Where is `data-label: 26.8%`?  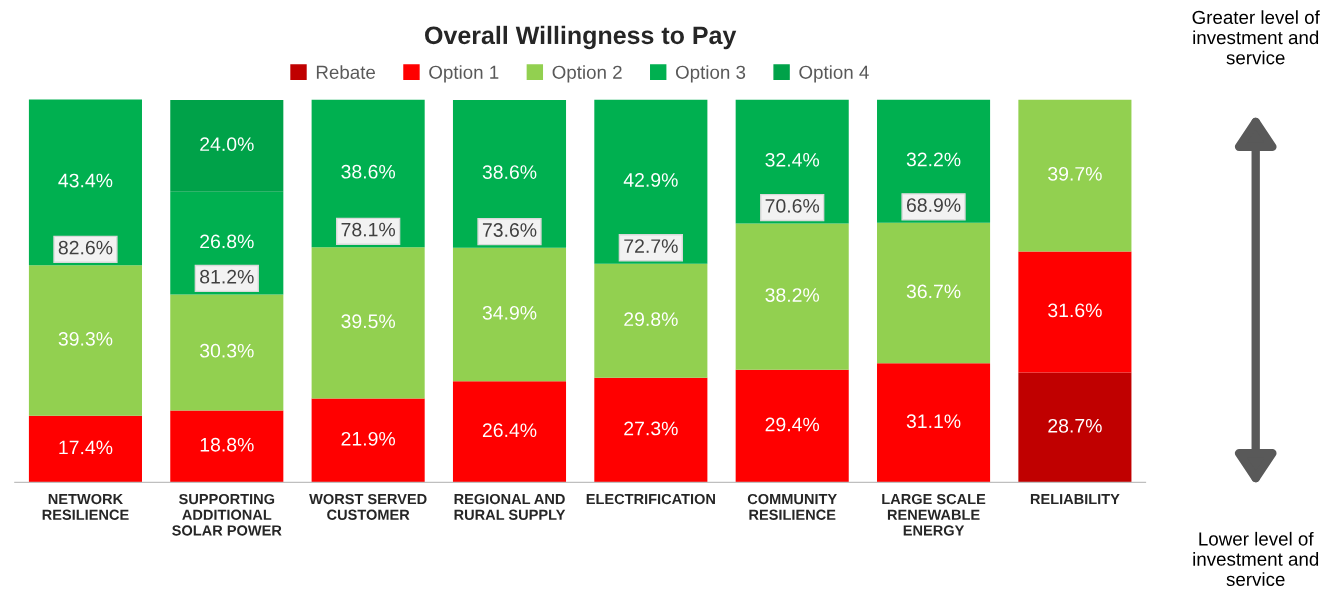
data-label: 26.8% is located at coordinates (227, 241).